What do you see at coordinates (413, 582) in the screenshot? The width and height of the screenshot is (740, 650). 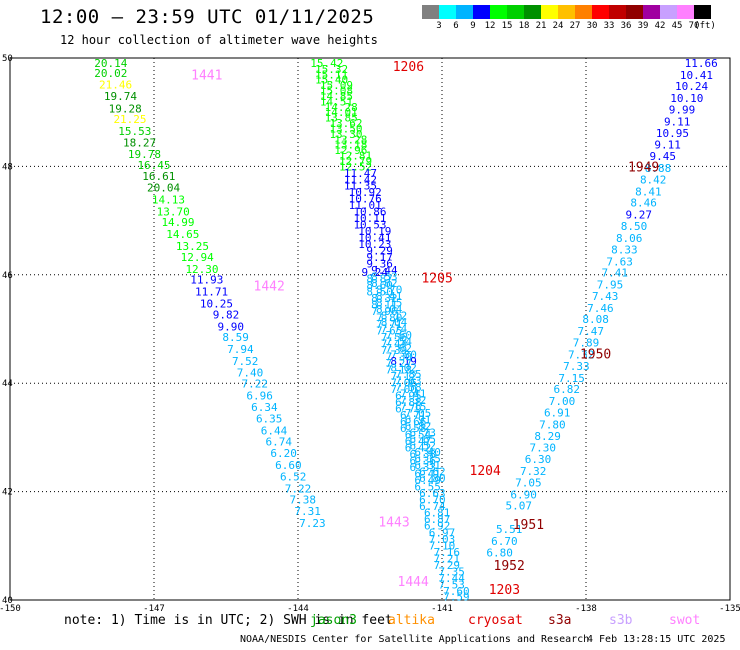 I see `pass-time-label: 1444` at bounding box center [413, 582].